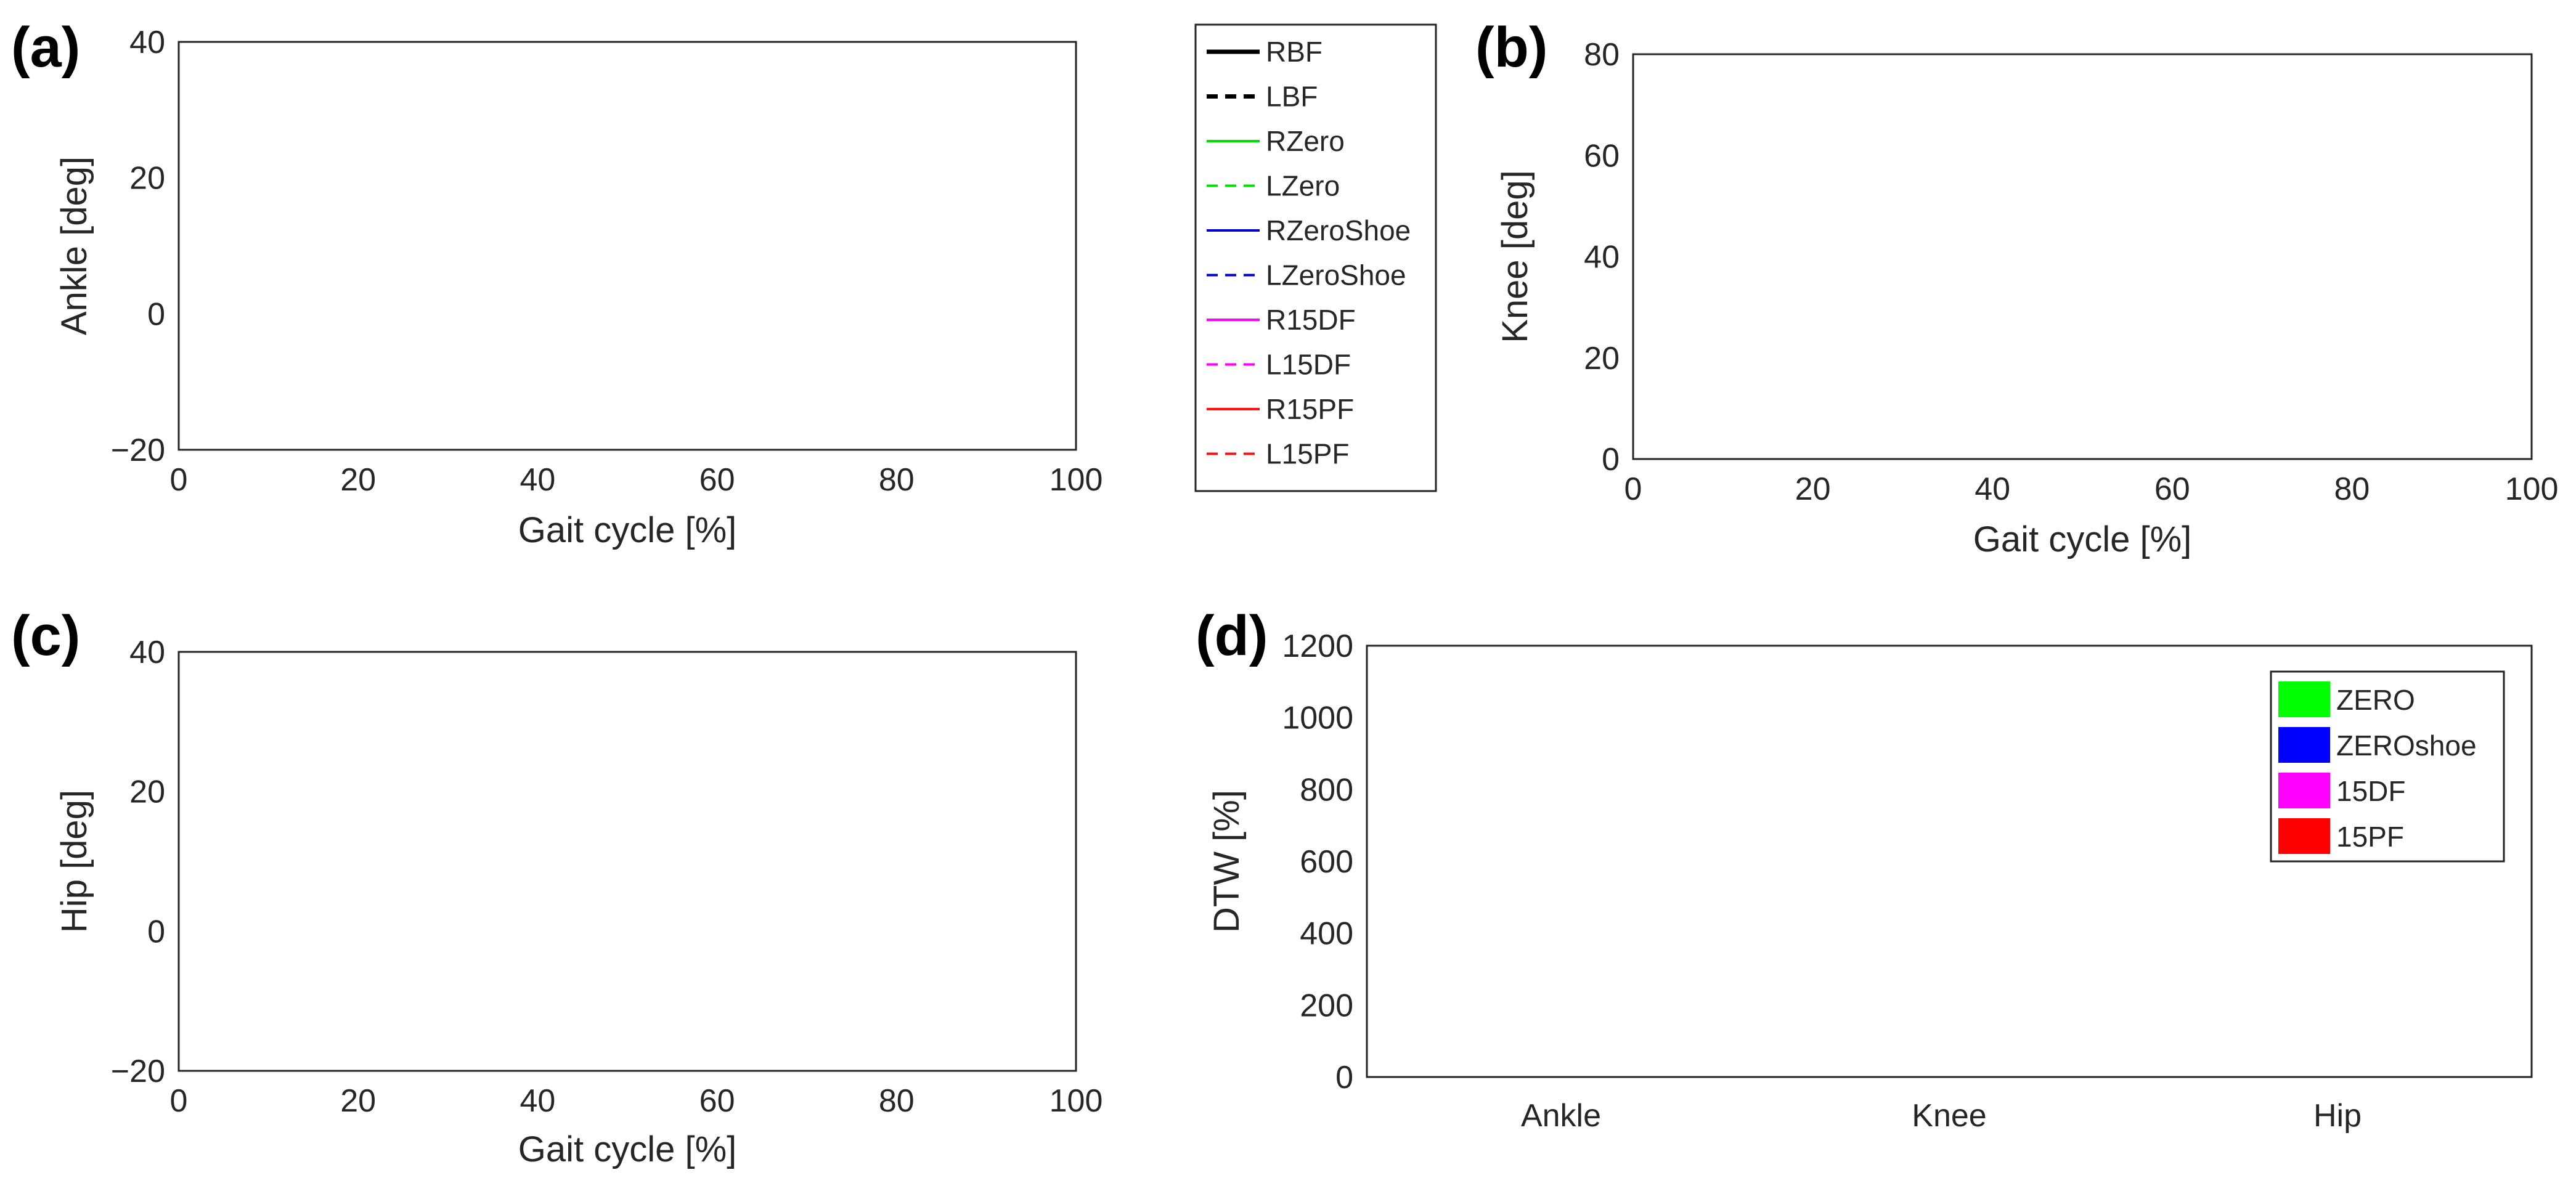  Describe the element at coordinates (2375, 700) in the screenshot. I see `legend-label: ZERO` at that location.